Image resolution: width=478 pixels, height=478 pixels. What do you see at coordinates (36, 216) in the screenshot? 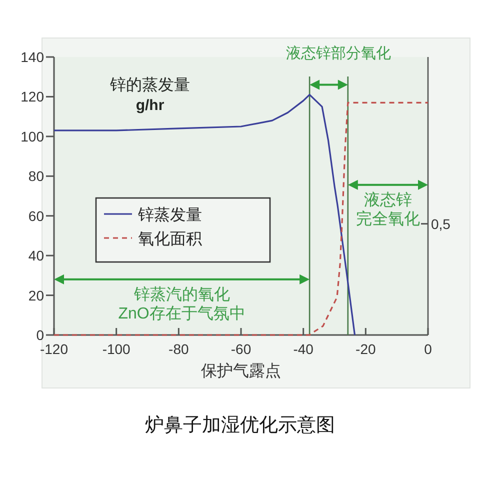
I see `y-tick-label: 60` at bounding box center [36, 216].